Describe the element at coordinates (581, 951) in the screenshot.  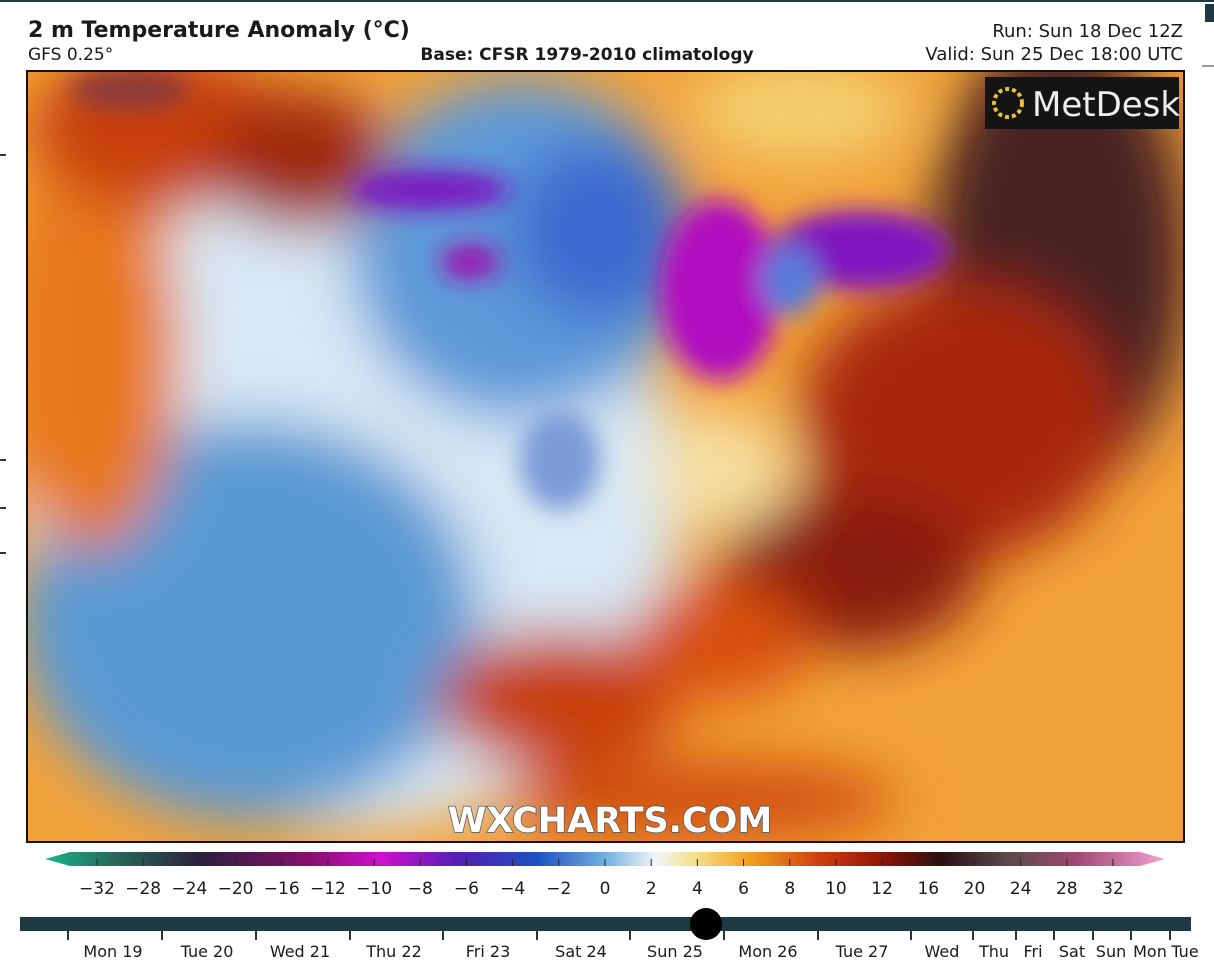
I see `timeline-label: Sat 24` at that location.